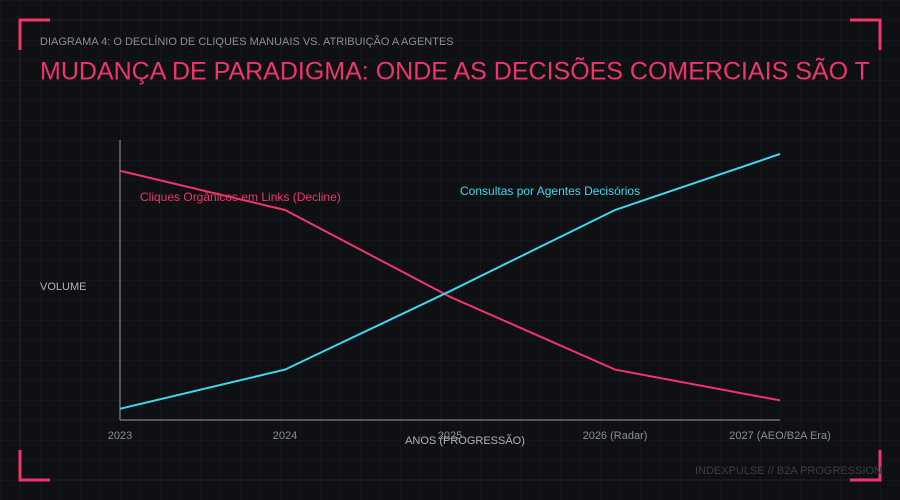 This screenshot has width=900, height=500. What do you see at coordinates (550, 191) in the screenshot?
I see `series-label: Consultas por Agentes Decisórios` at bounding box center [550, 191].